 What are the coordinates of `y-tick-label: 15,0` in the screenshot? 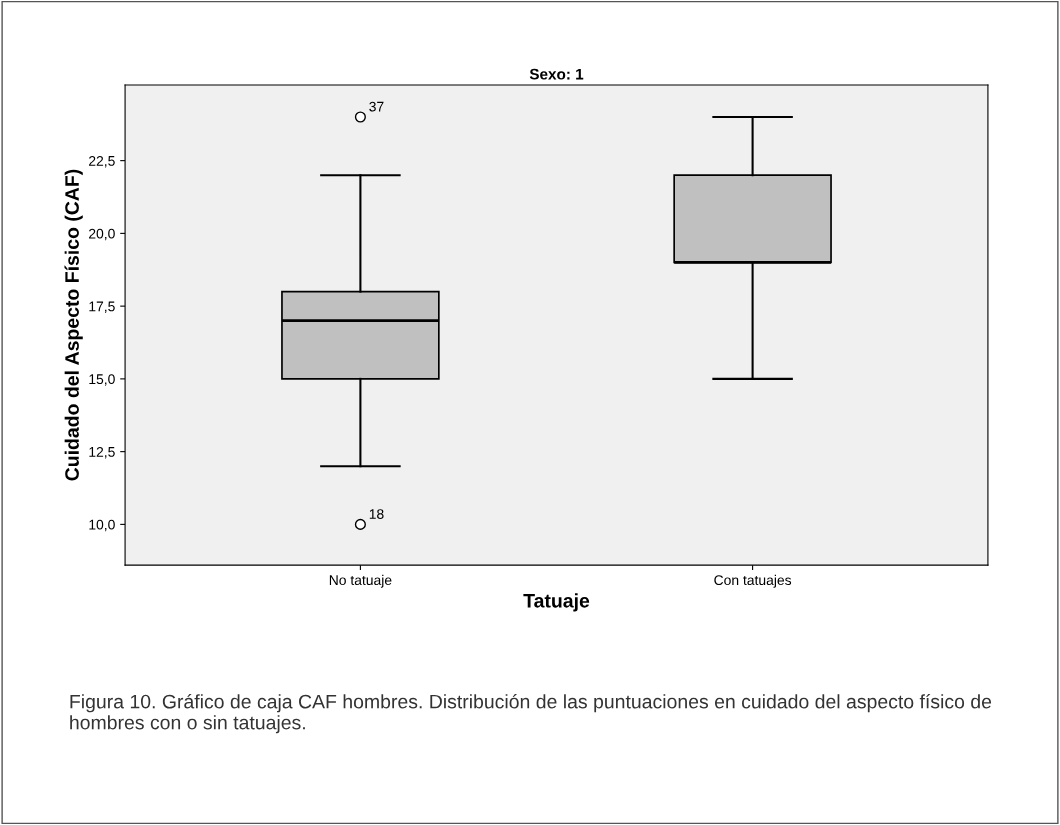 It's located at (102, 380).